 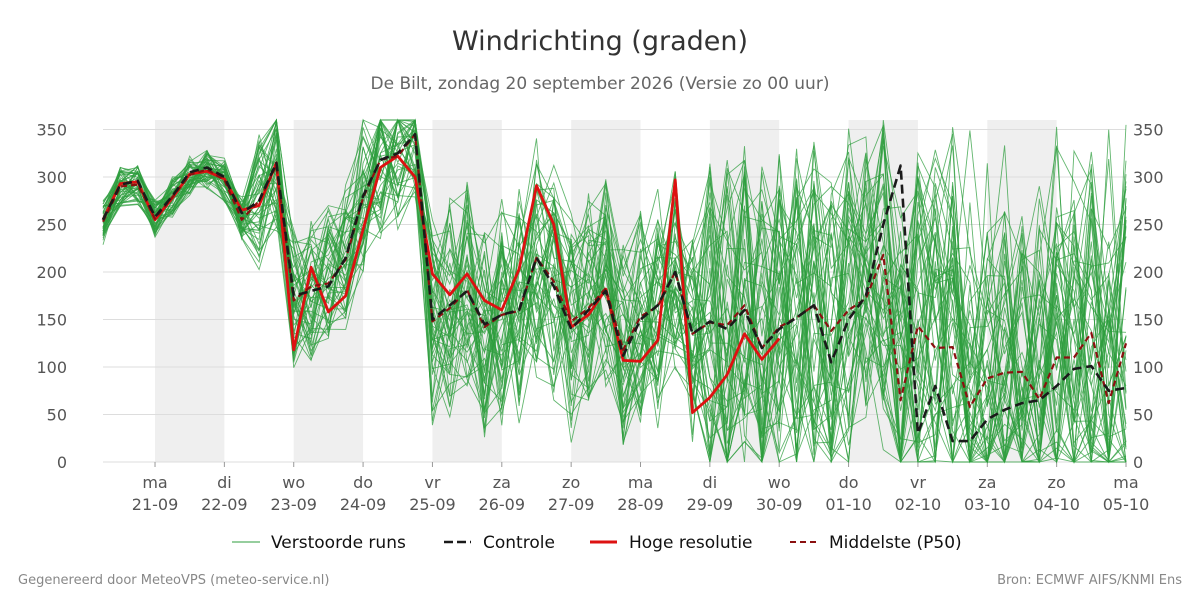 What do you see at coordinates (779, 504) in the screenshot?
I see `x-tick-date: 30-09` at bounding box center [779, 504].